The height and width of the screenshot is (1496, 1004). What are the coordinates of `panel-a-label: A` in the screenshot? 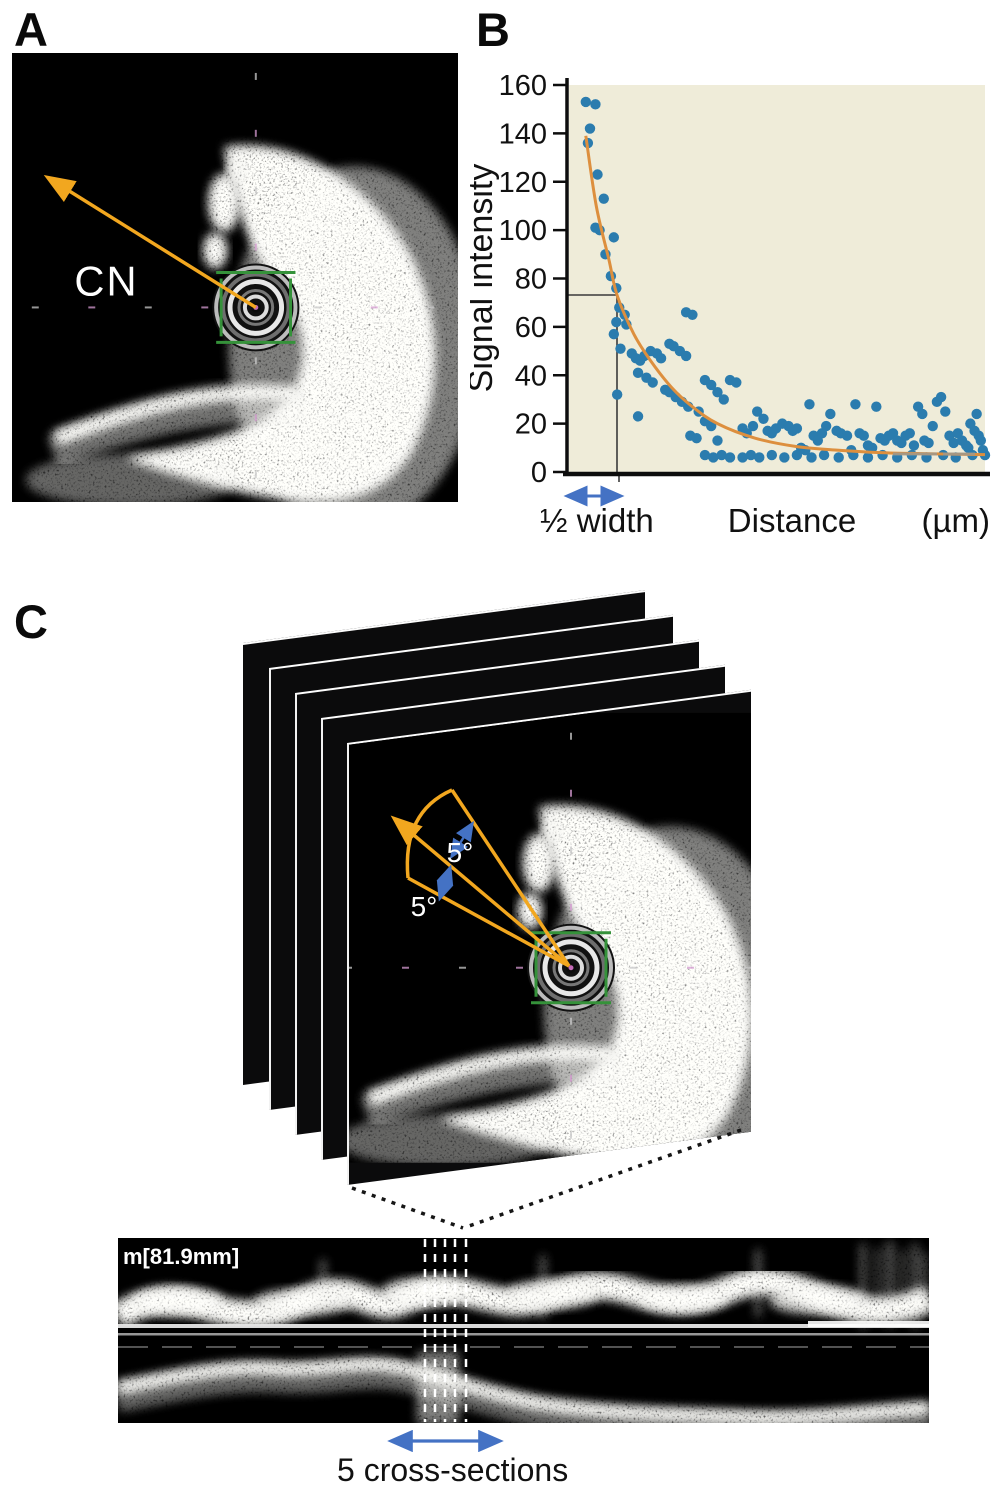 It's located at (31, 29).